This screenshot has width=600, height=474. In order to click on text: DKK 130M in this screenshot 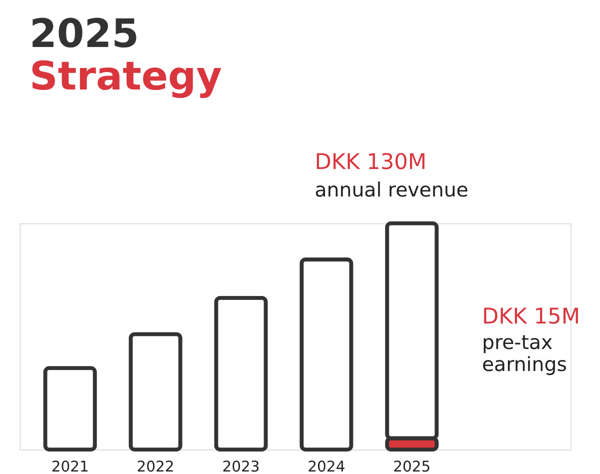, I will do `click(370, 163)`.